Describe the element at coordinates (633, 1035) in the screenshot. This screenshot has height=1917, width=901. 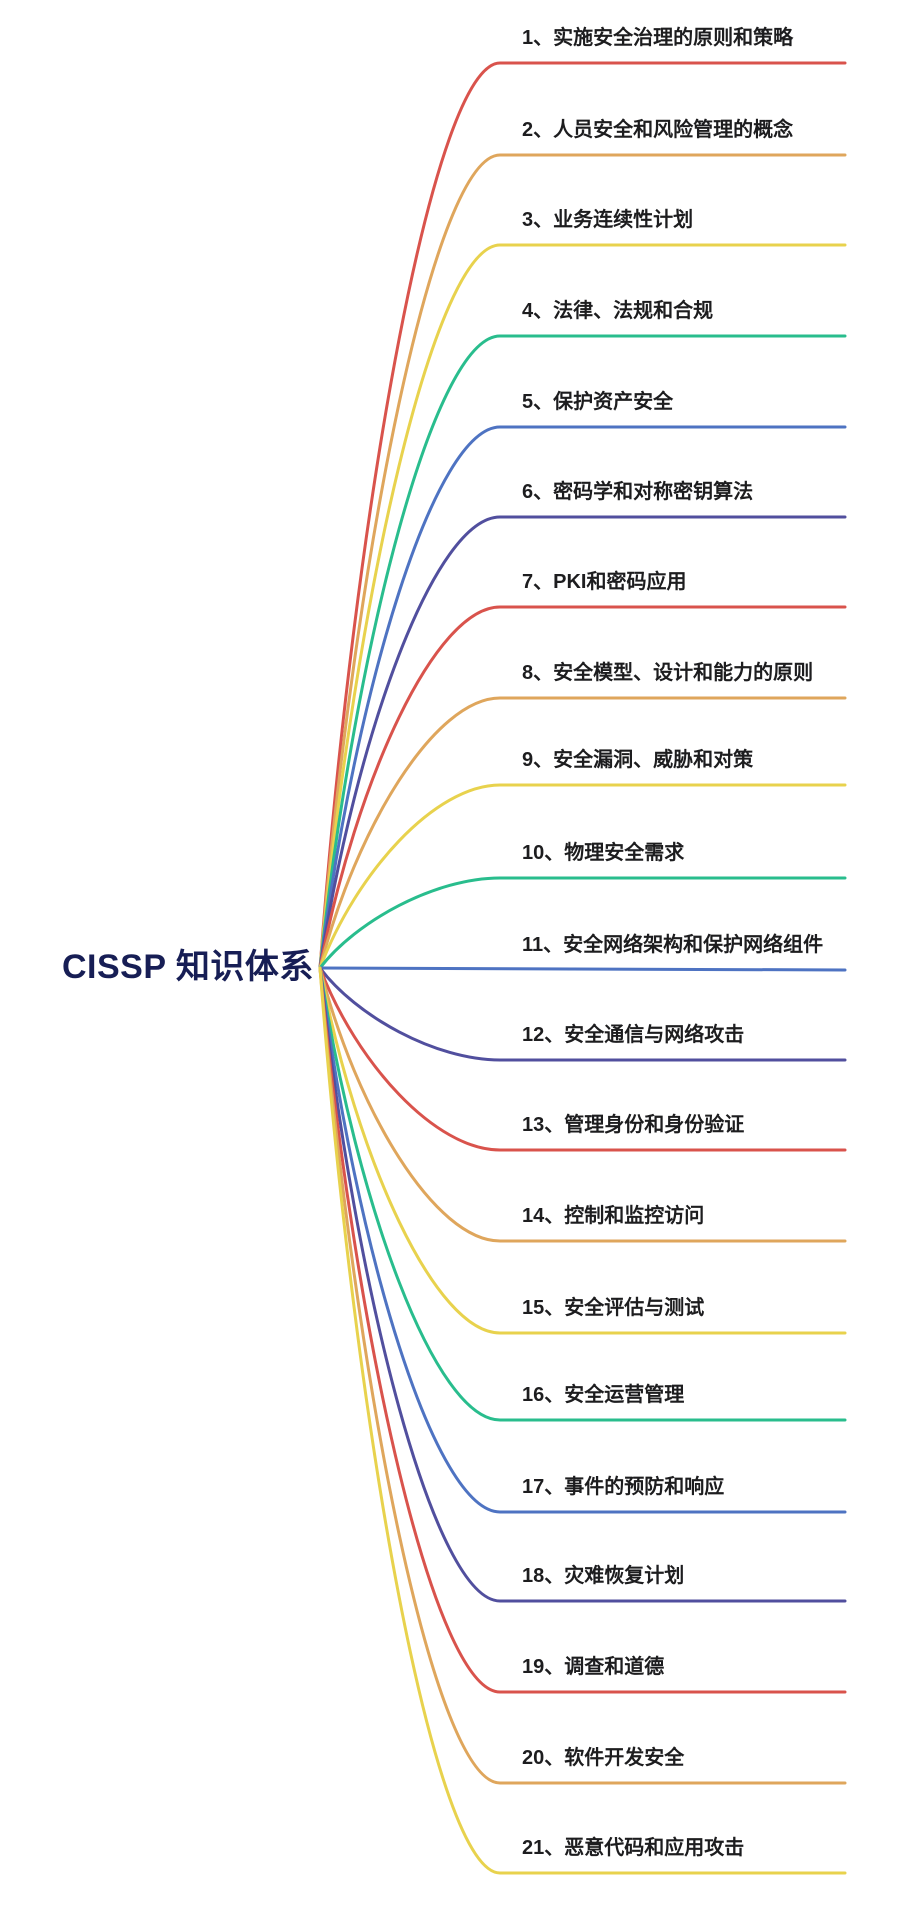
I see `topic-node-12: 12、安全通信与网络攻击` at that location.